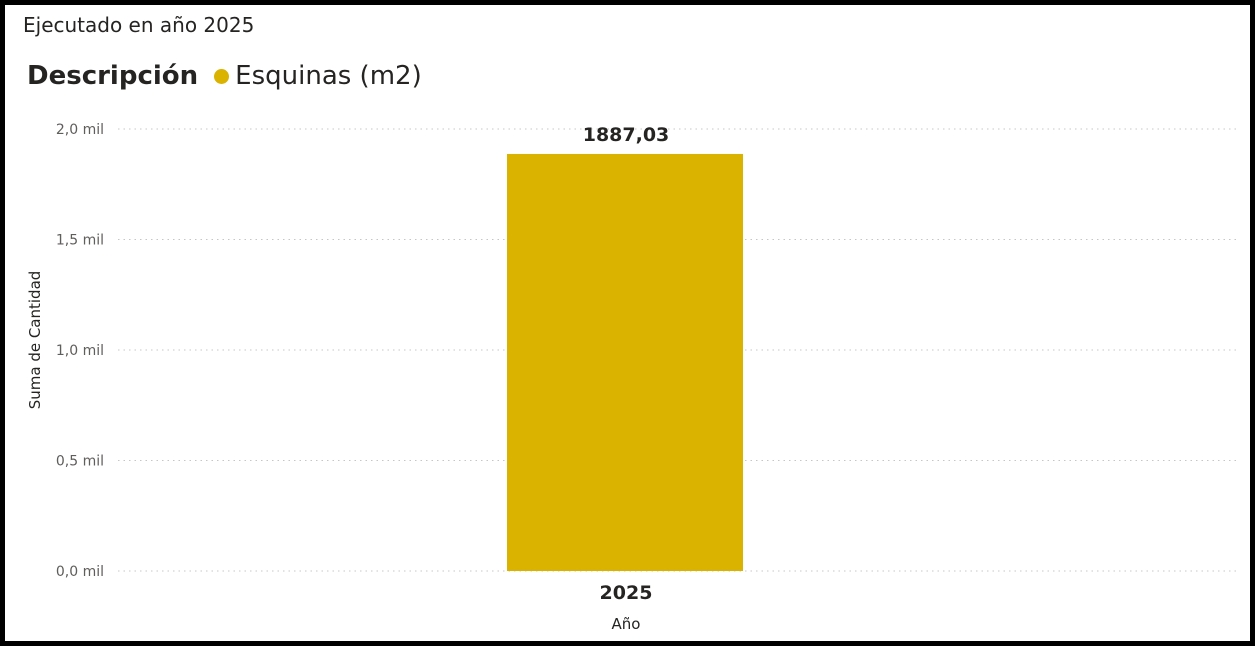  I want to click on y-tick-label: 0,5 mil, so click(80, 462).